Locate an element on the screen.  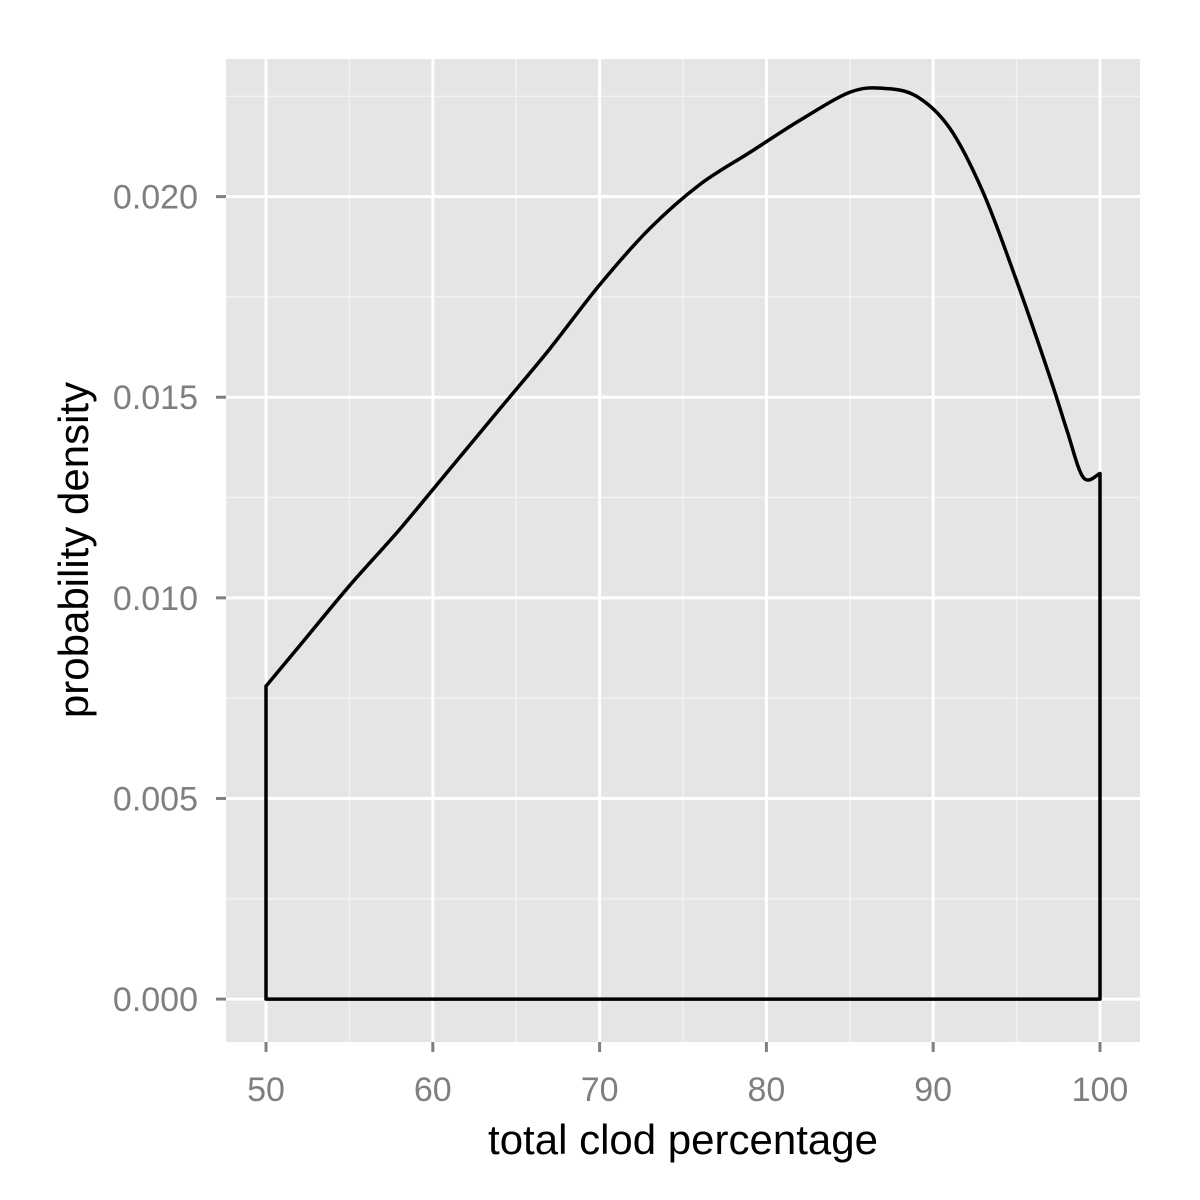
x-tick-label: 50 is located at coordinates (266, 1090).